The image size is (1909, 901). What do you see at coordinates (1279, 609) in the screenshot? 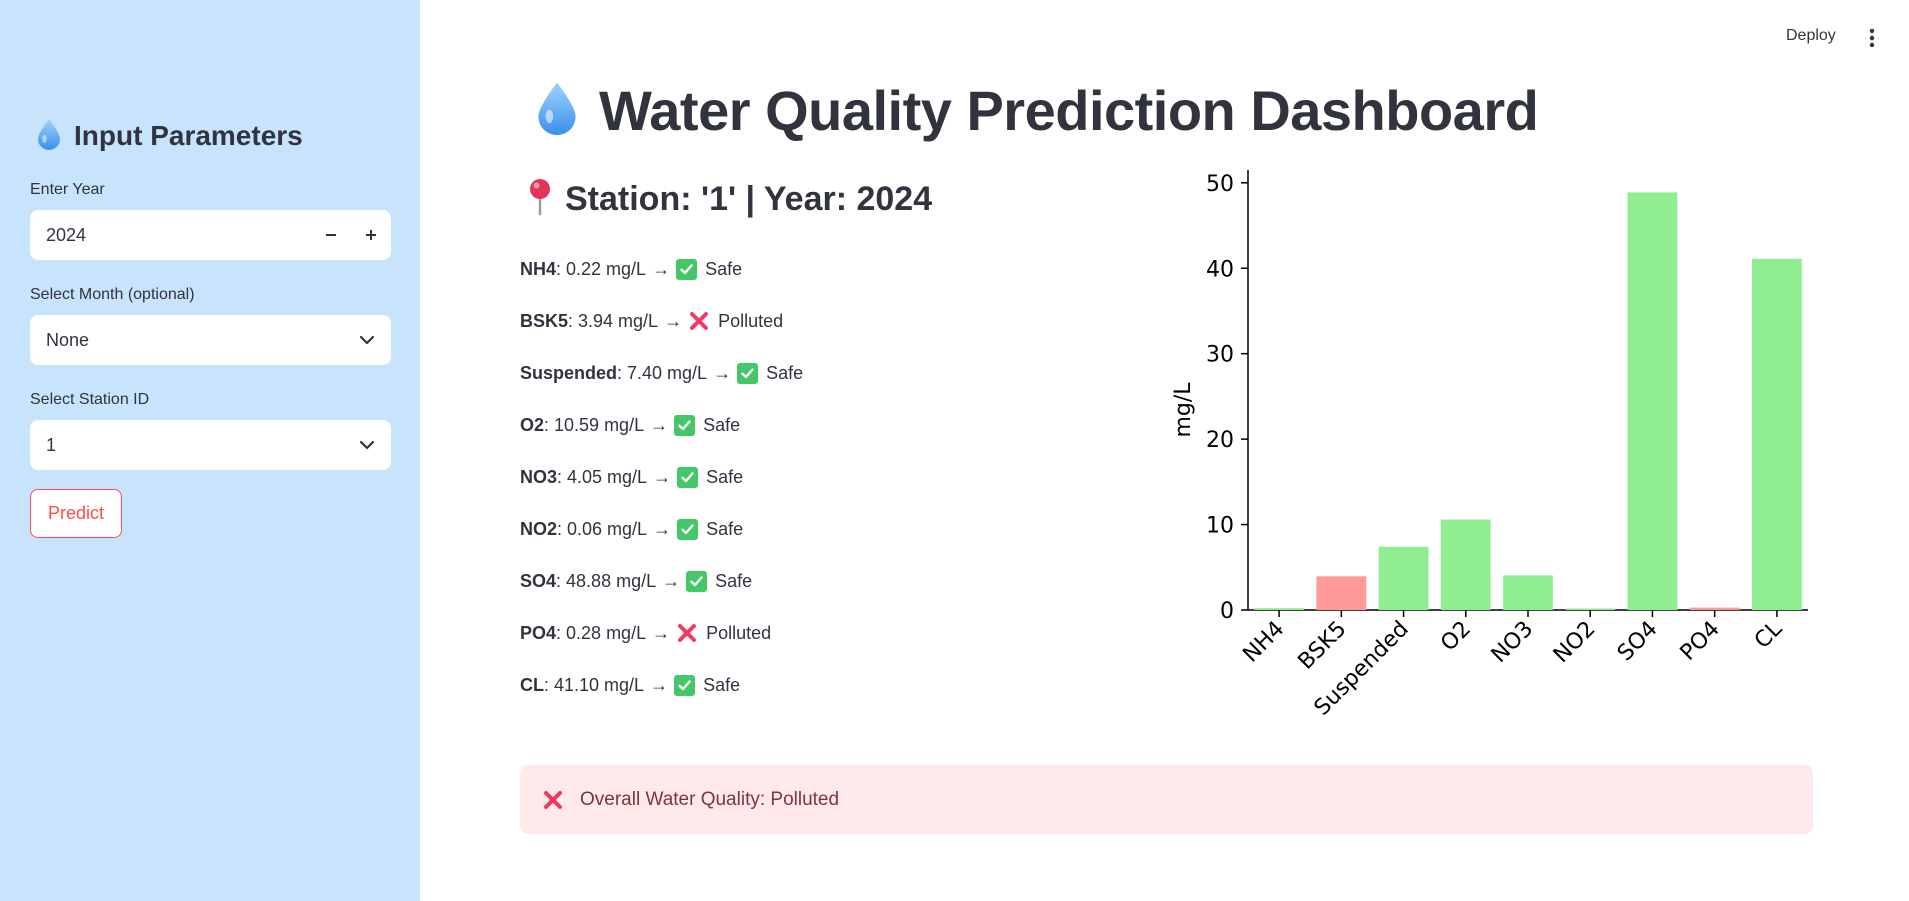
I see `bar-nh4` at bounding box center [1279, 609].